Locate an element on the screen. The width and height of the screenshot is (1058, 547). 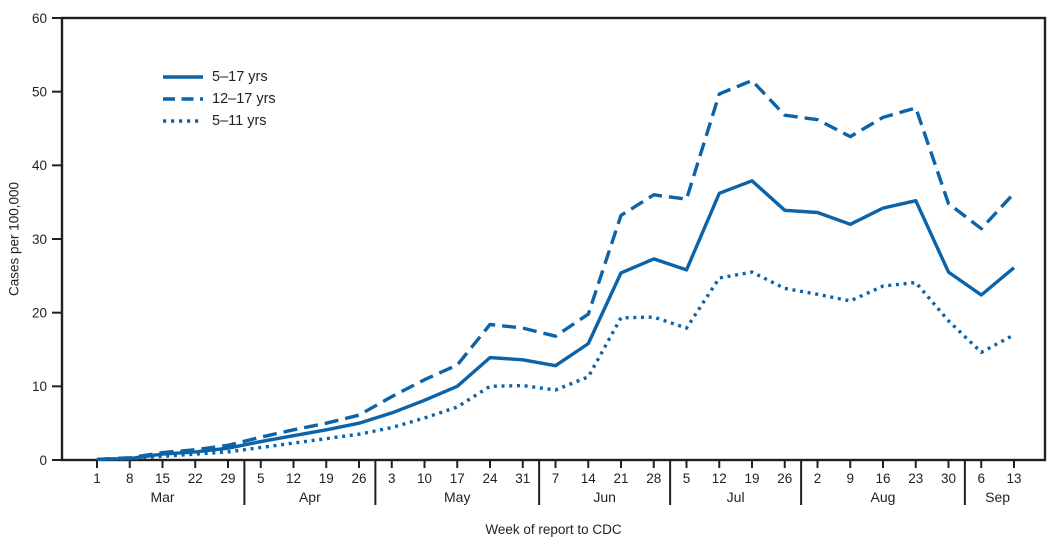
legend-line-sample-solid-icon is located at coordinates (183, 77).